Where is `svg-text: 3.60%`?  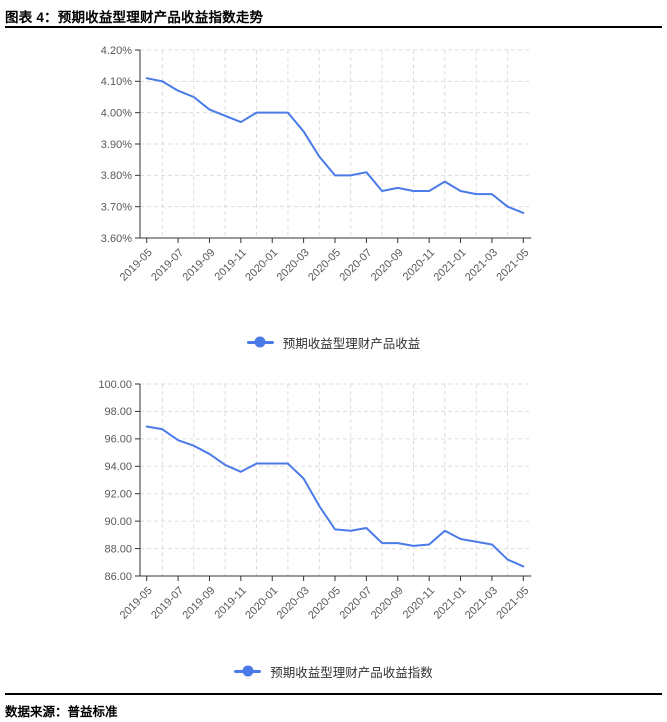
svg-text: 3.60% is located at coordinates (116, 239).